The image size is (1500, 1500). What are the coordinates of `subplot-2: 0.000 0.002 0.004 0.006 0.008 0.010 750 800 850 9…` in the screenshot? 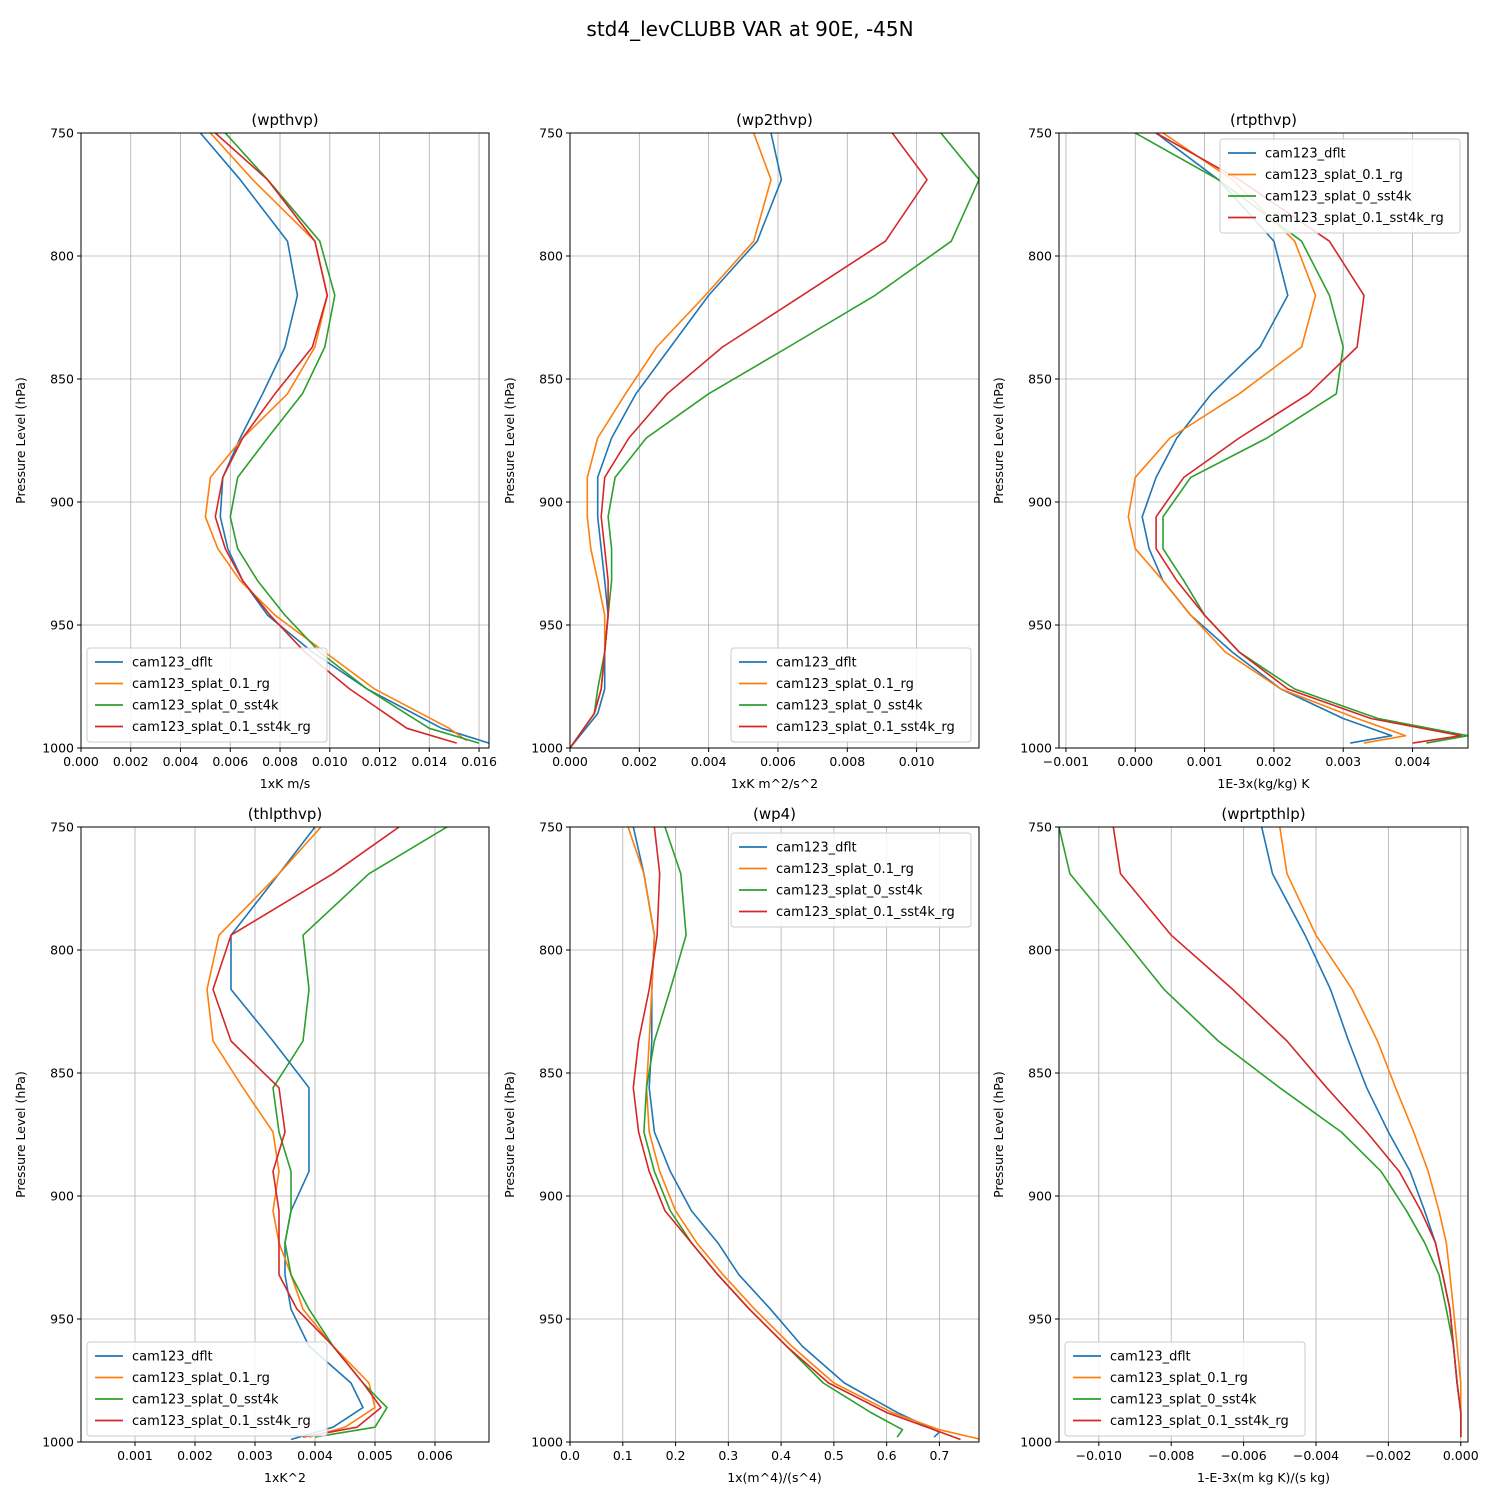 It's located at (741, 451).